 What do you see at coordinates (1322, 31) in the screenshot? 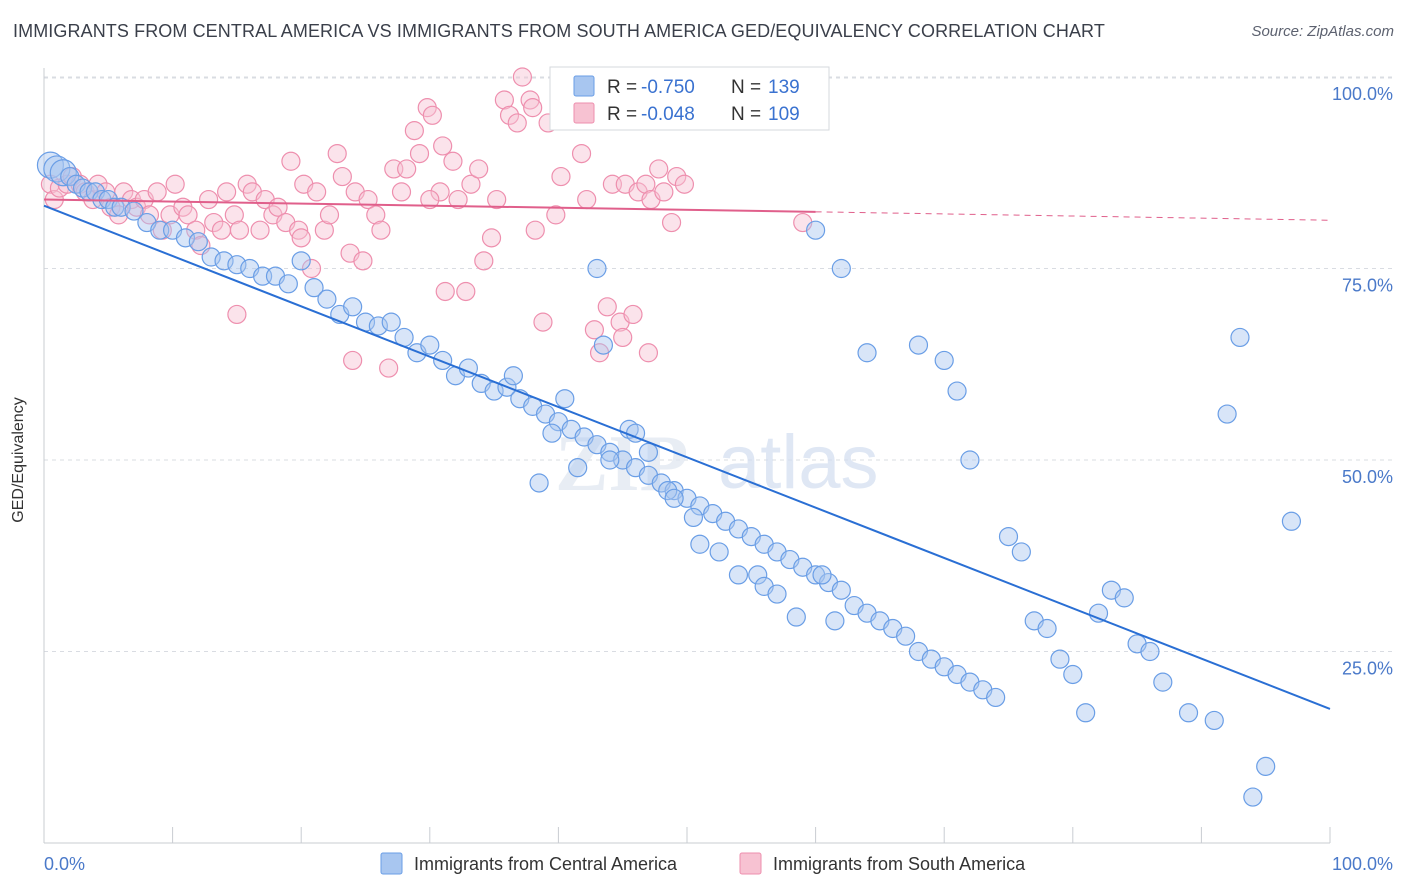
I see `source-credit: Source: ZipAtlas.com` at bounding box center [1322, 31].